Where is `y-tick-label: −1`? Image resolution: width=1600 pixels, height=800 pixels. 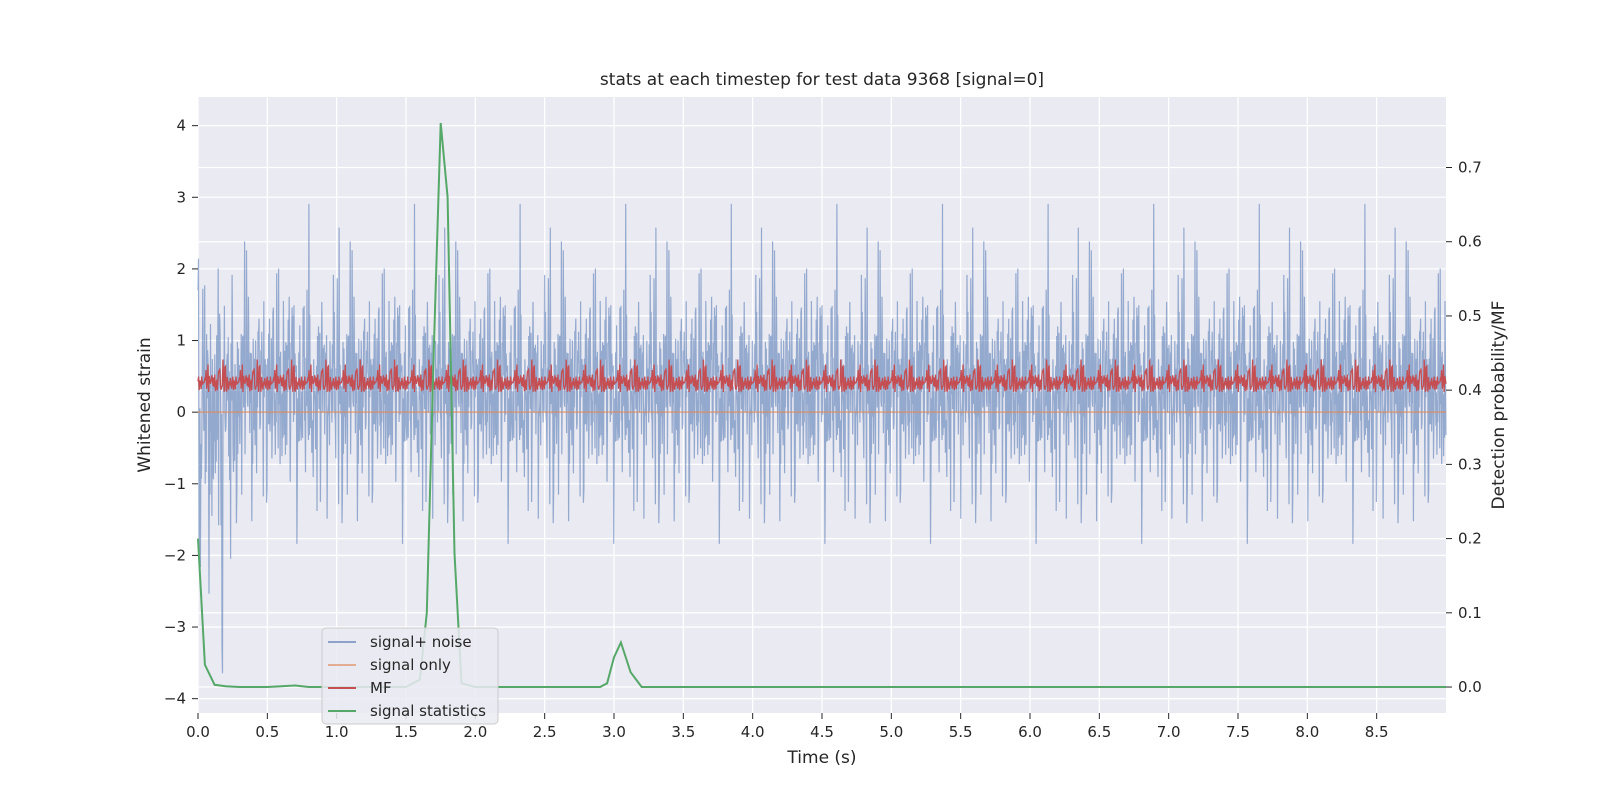 y-tick-label: −1 is located at coordinates (175, 484).